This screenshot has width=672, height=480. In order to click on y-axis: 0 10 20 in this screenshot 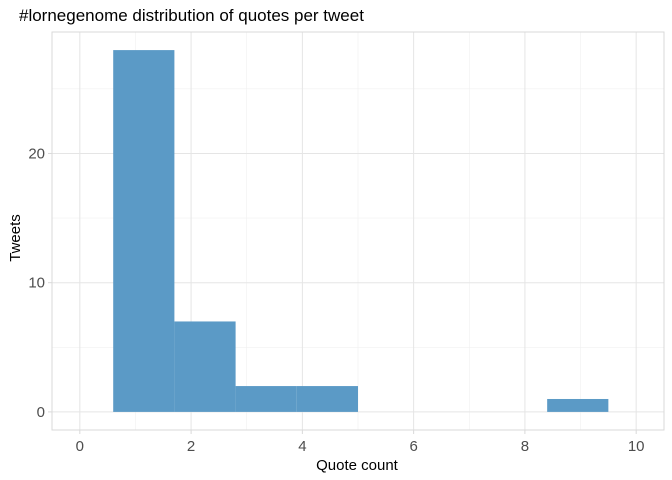, I will do `click(40, 283)`.